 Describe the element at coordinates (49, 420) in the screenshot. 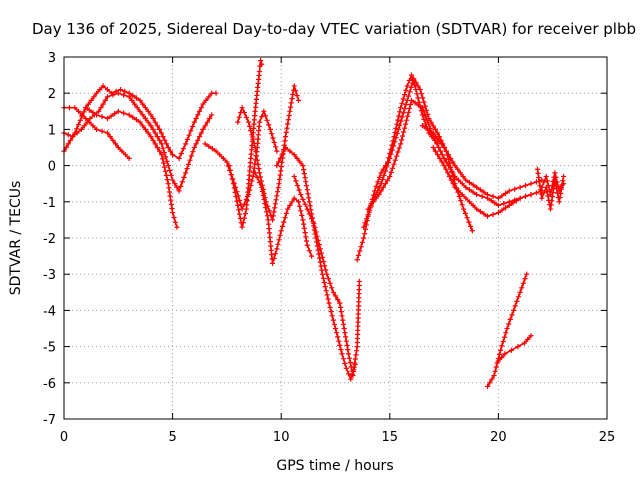

I see `y-tick-label: -7` at that location.